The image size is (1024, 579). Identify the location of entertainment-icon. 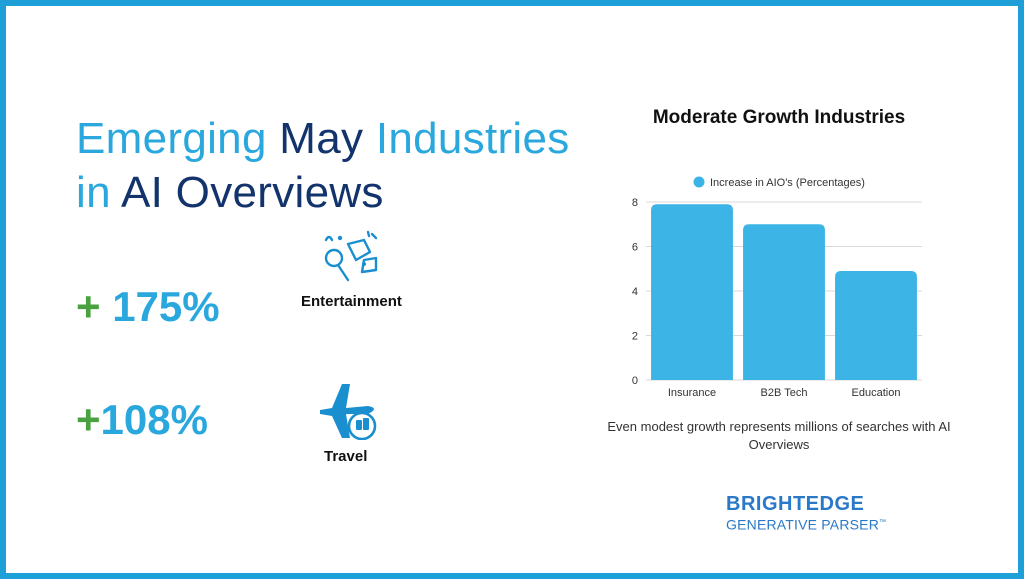
(350, 261).